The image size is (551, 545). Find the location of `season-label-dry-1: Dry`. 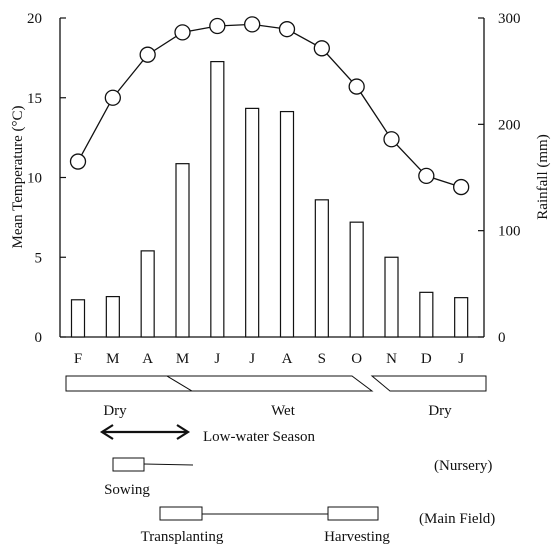

season-label-dry-1: Dry is located at coordinates (115, 411).